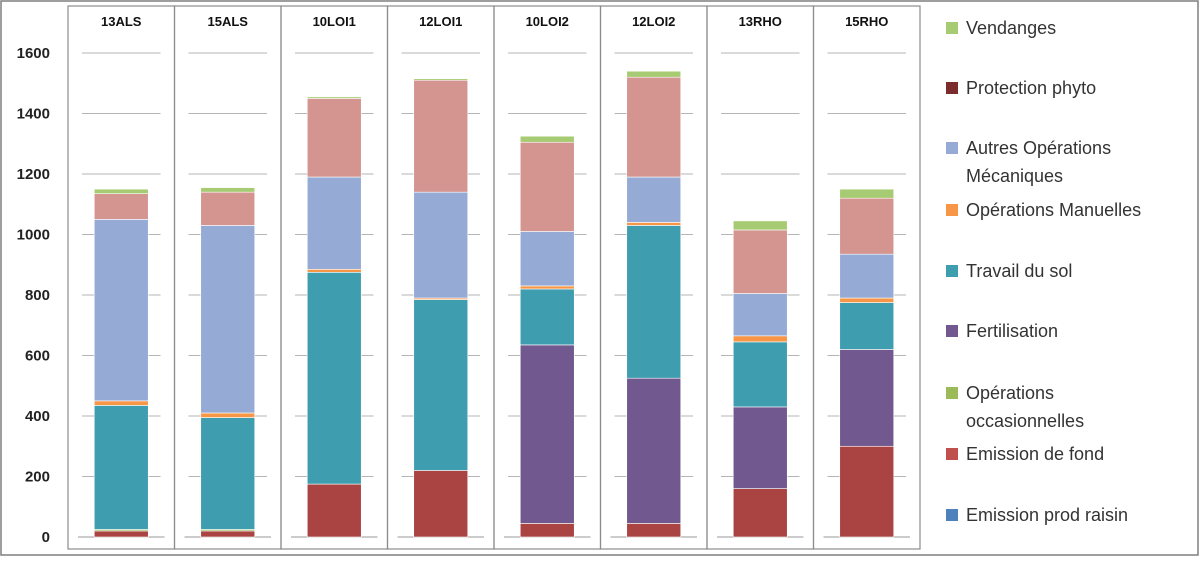 The image size is (1200, 562). Describe the element at coordinates (866, 21) in the screenshot. I see `category-label: 15RHO` at that location.